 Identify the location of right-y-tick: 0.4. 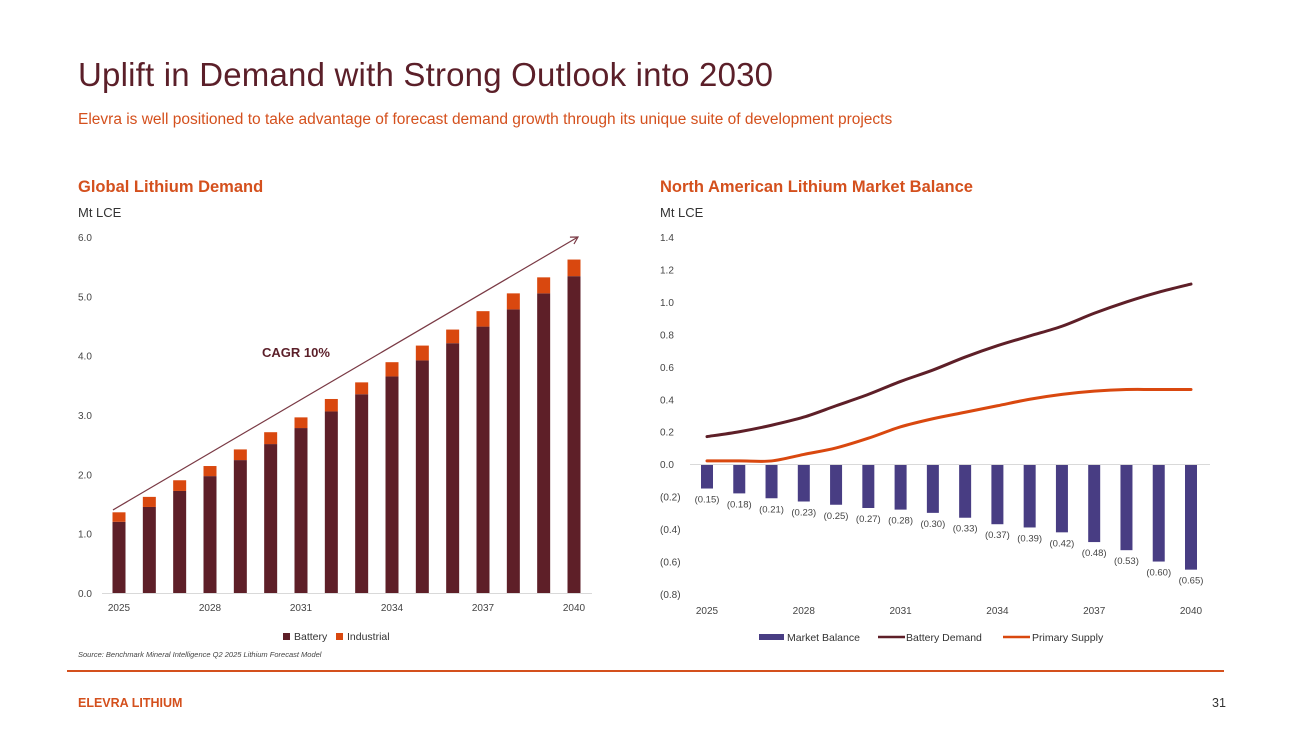
(667, 400).